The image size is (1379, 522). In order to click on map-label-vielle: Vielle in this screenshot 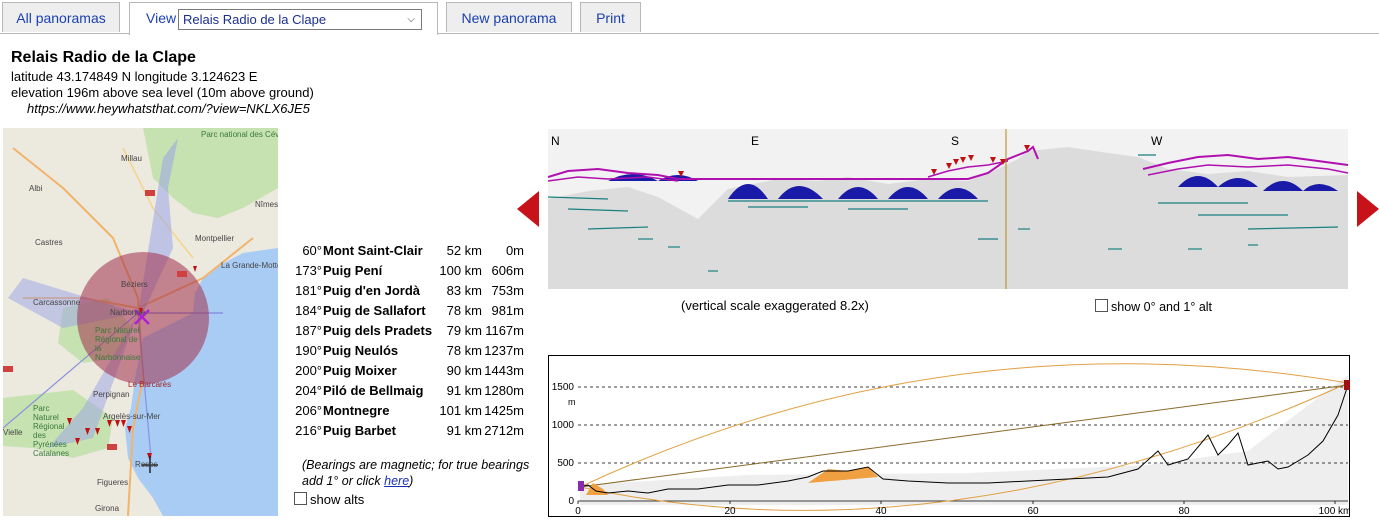, I will do `click(13, 432)`.